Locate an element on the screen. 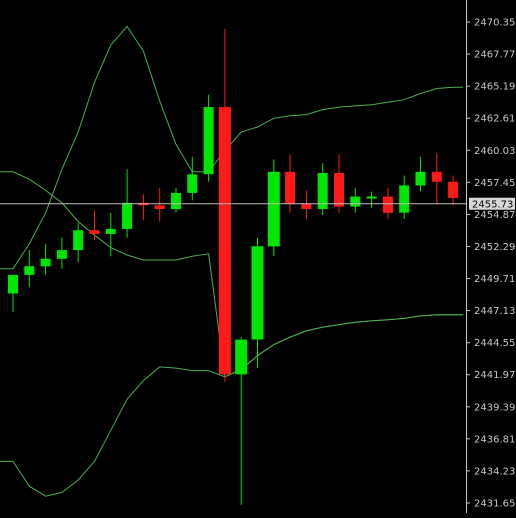  price-tick-label: 2434.23 is located at coordinates (494, 471).